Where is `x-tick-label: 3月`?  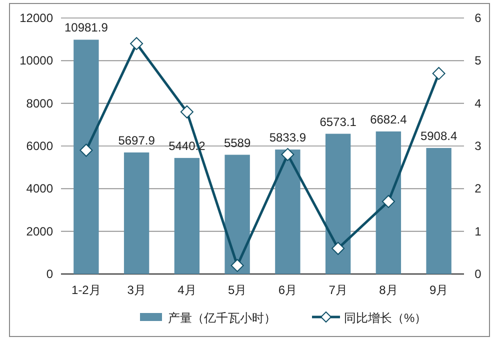
x-tick-label: 3月 is located at coordinates (136, 290).